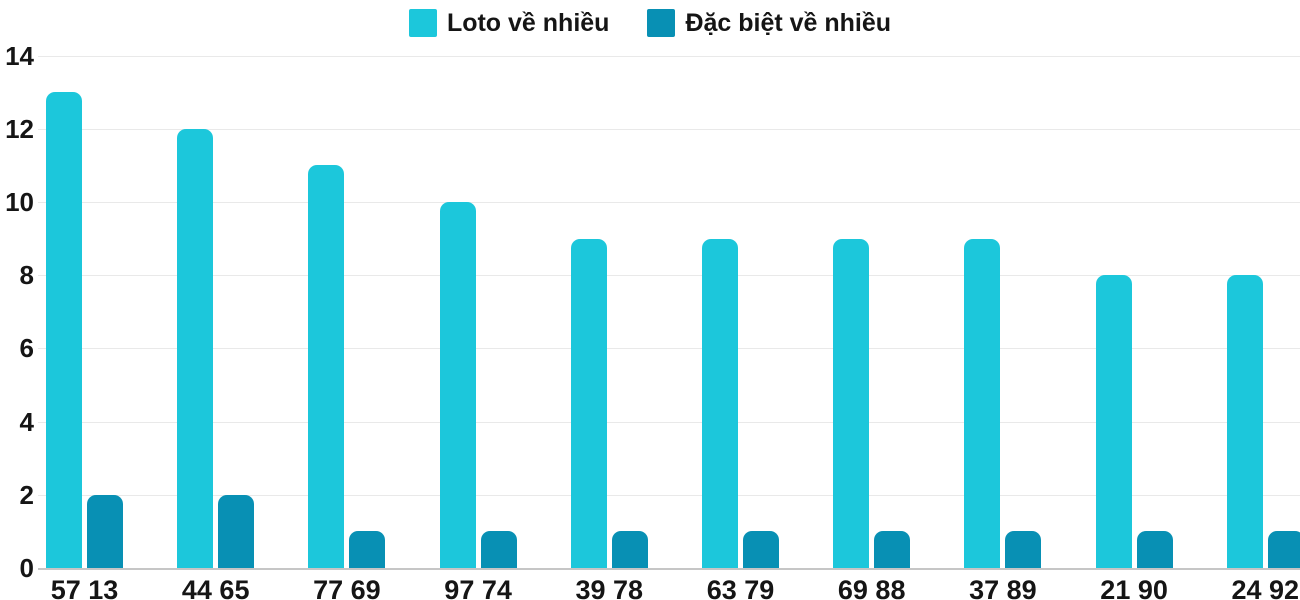 This screenshot has height=600, width=1300. I want to click on legend-item-loto-ve-nhieu: Loto về nhiều, so click(509, 23).